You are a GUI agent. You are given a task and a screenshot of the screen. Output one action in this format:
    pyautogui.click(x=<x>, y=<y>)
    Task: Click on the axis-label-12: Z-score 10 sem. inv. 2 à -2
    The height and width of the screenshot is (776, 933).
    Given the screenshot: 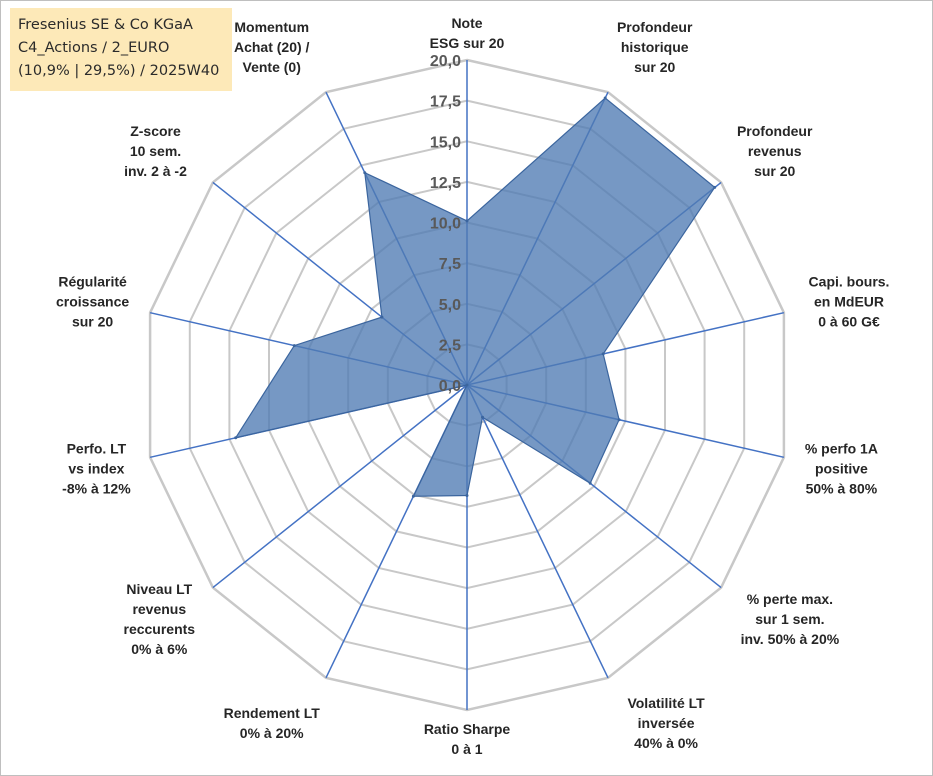 What is the action you would take?
    pyautogui.click(x=155, y=151)
    